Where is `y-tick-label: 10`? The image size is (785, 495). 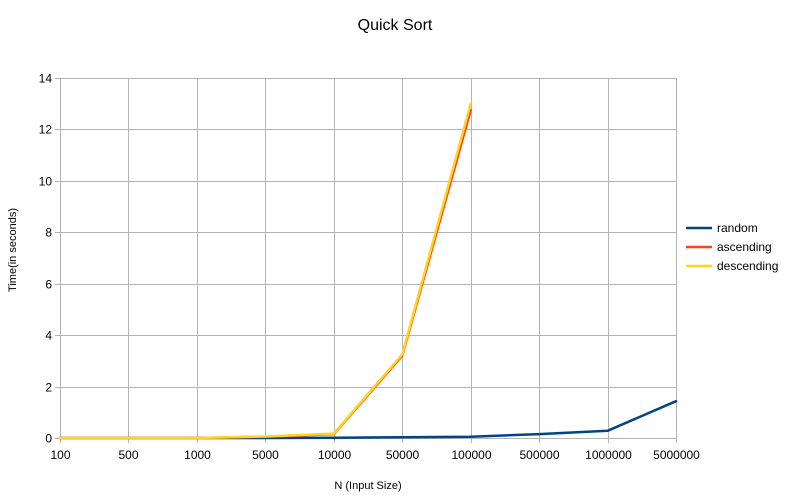
y-tick-label: 10 is located at coordinates (46, 182).